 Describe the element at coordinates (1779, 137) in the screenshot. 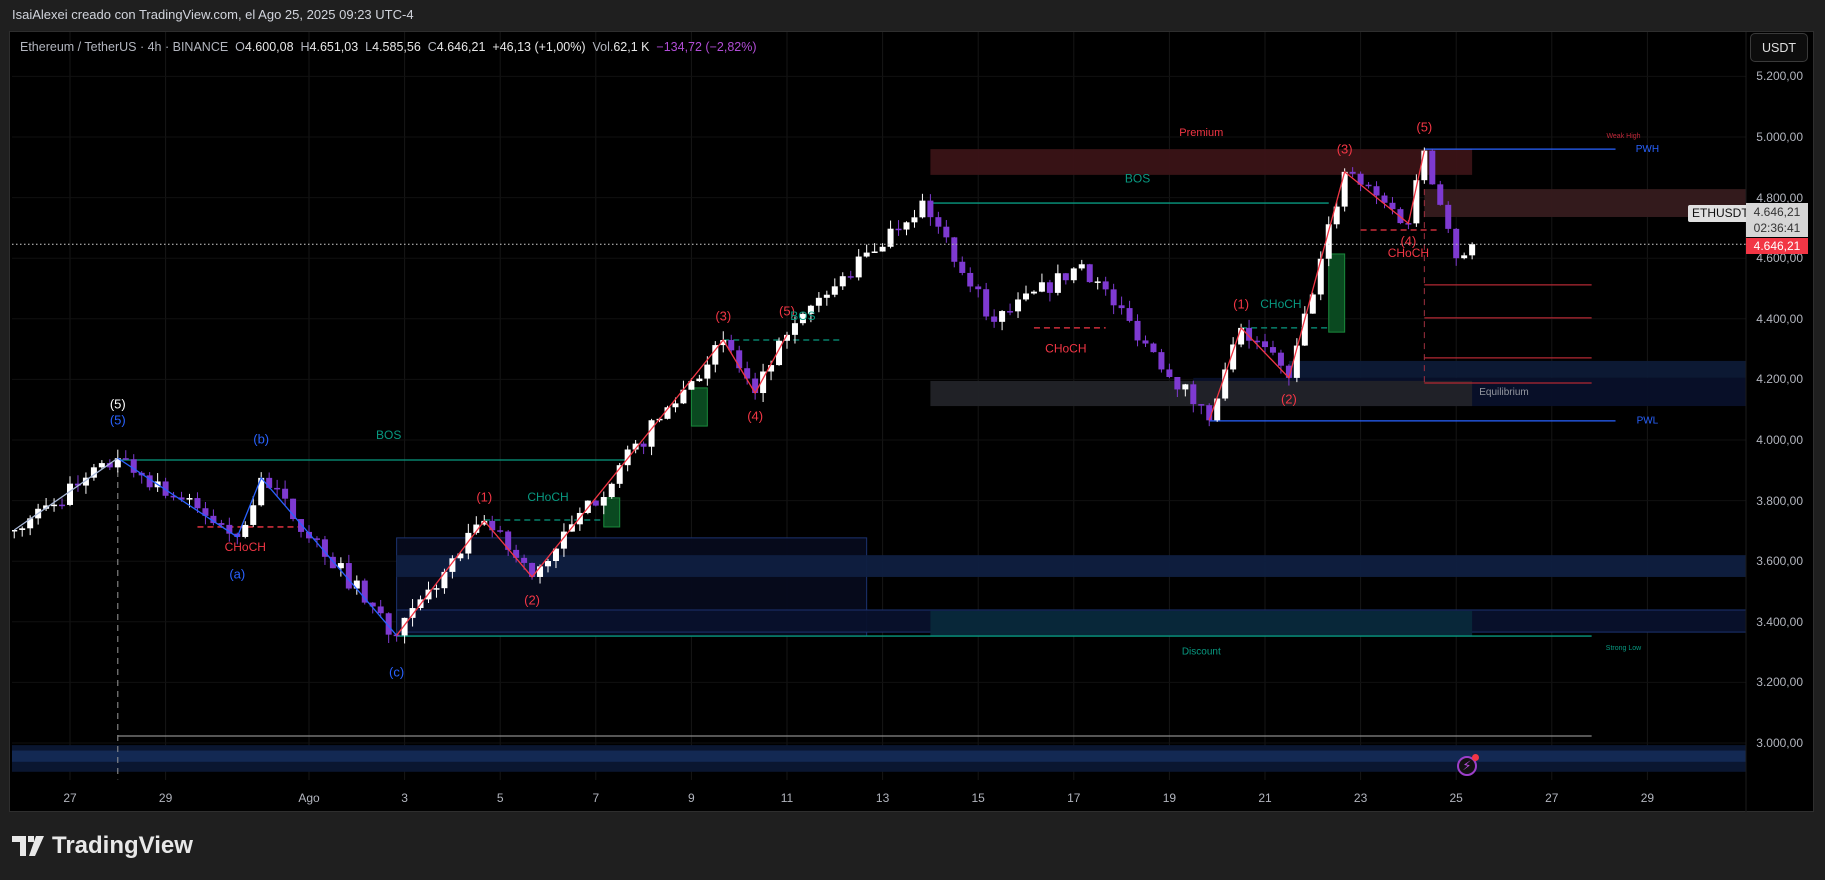

I see `price-tick-label: 5.000,00` at that location.